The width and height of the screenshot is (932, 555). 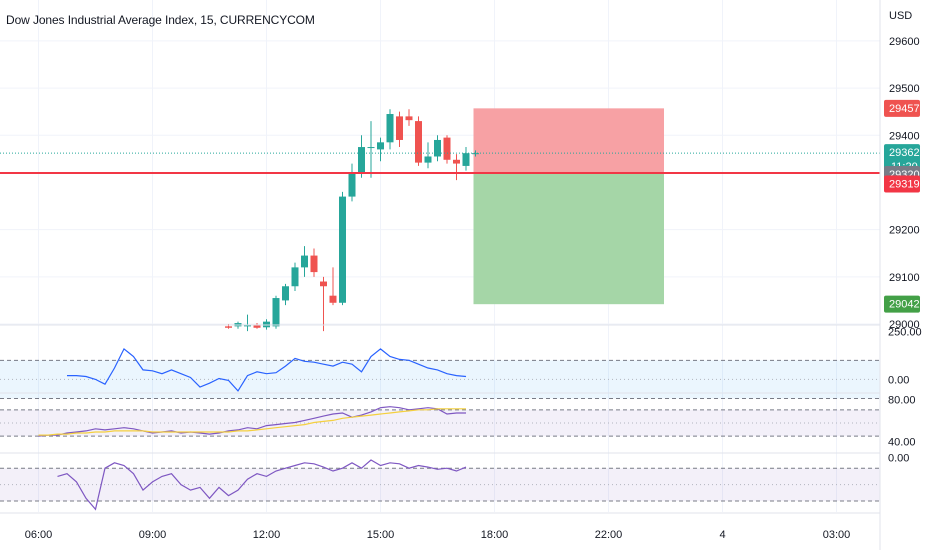 I want to click on x-tick-label: 12:00, so click(x=267, y=535).